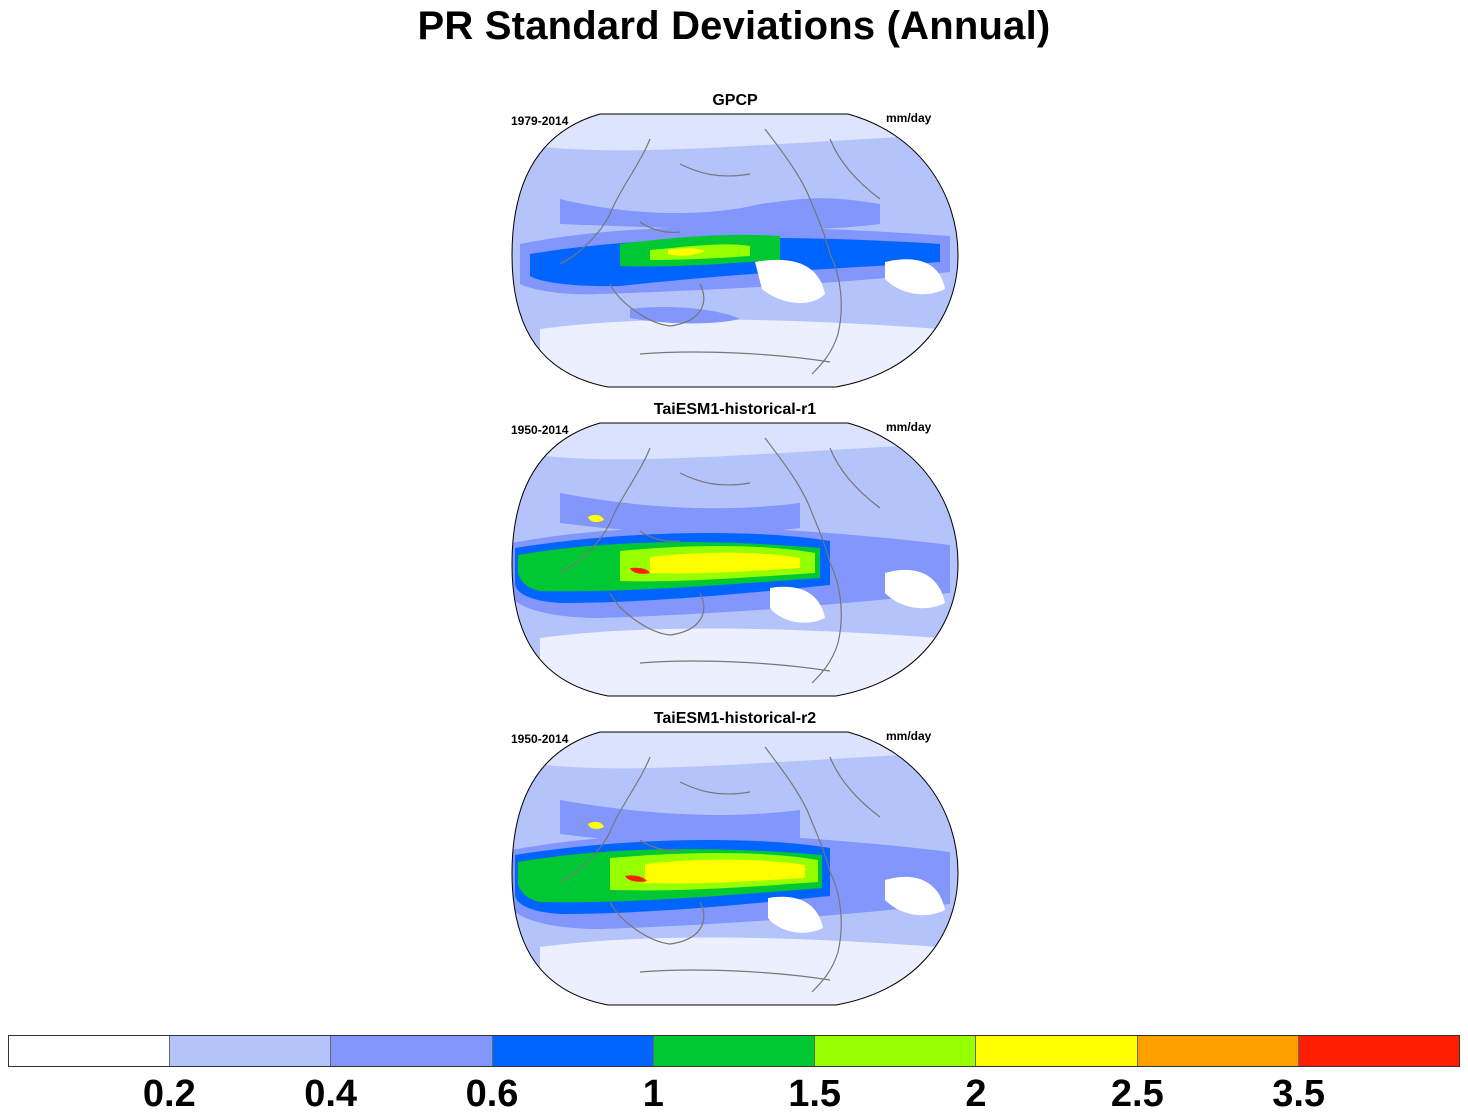 The width and height of the screenshot is (1468, 1117). I want to click on figure-title: PR Standard Deviations (Annual), so click(734, 26).